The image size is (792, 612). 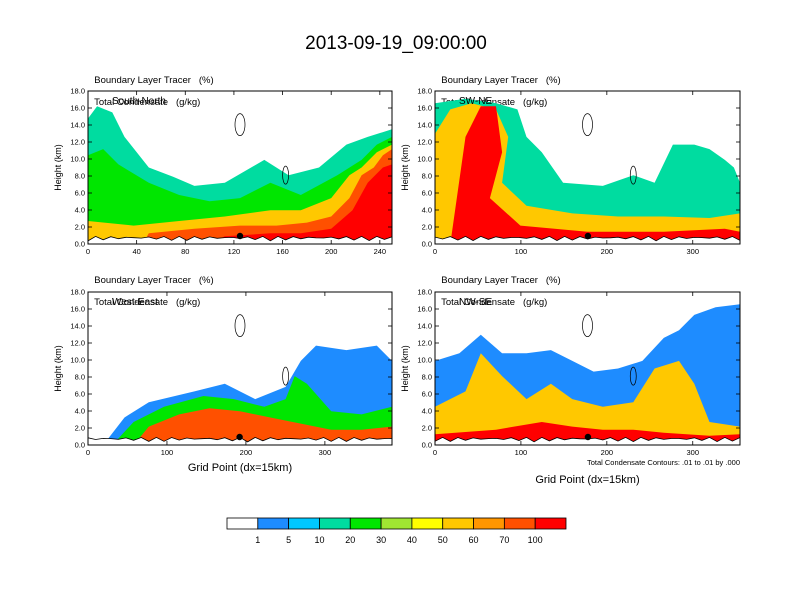 I want to click on colorbar-label: 1, so click(x=257, y=540).